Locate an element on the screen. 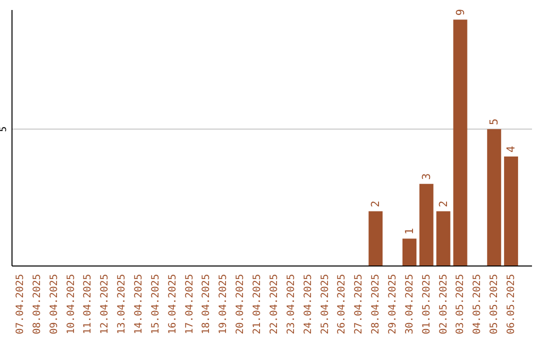 This screenshot has width=540, height=340. x-tick-label: 14.04.2025 is located at coordinates (139, 304).